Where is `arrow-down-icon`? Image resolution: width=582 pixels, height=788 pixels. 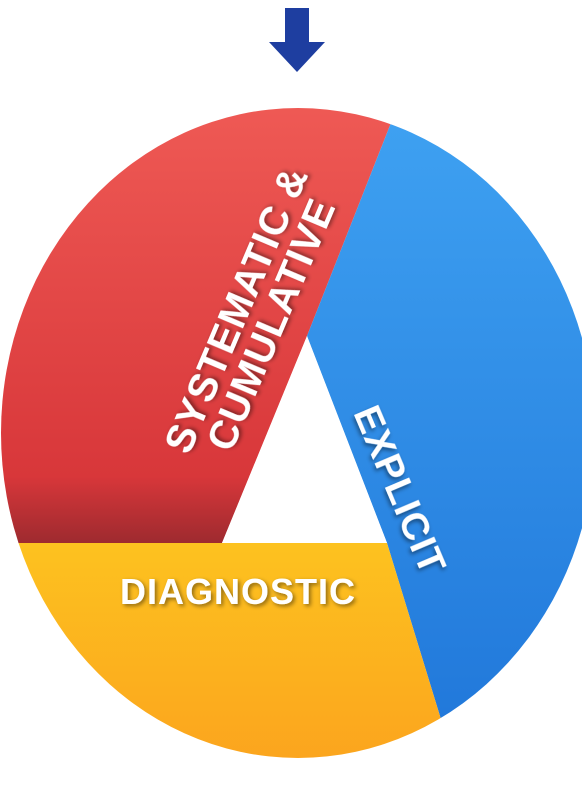 arrow-down-icon is located at coordinates (297, 40).